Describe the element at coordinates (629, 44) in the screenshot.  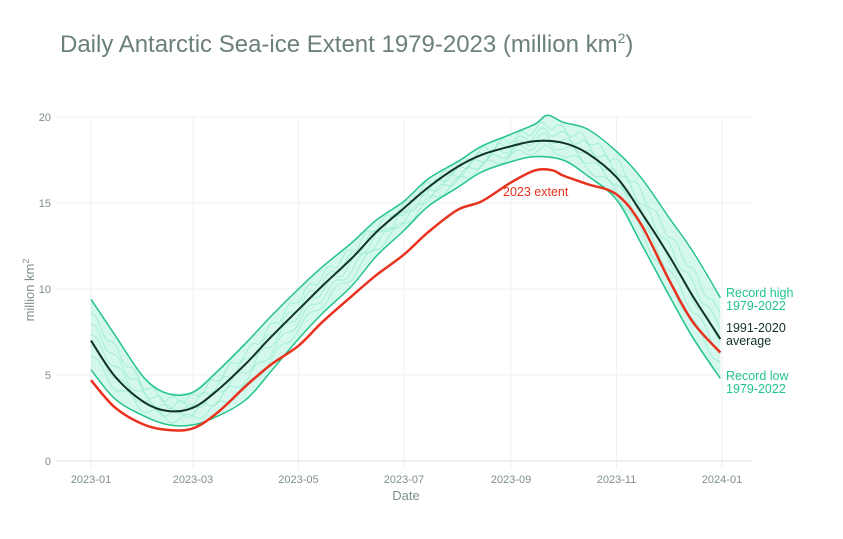
I see `chart-title-close: )` at that location.